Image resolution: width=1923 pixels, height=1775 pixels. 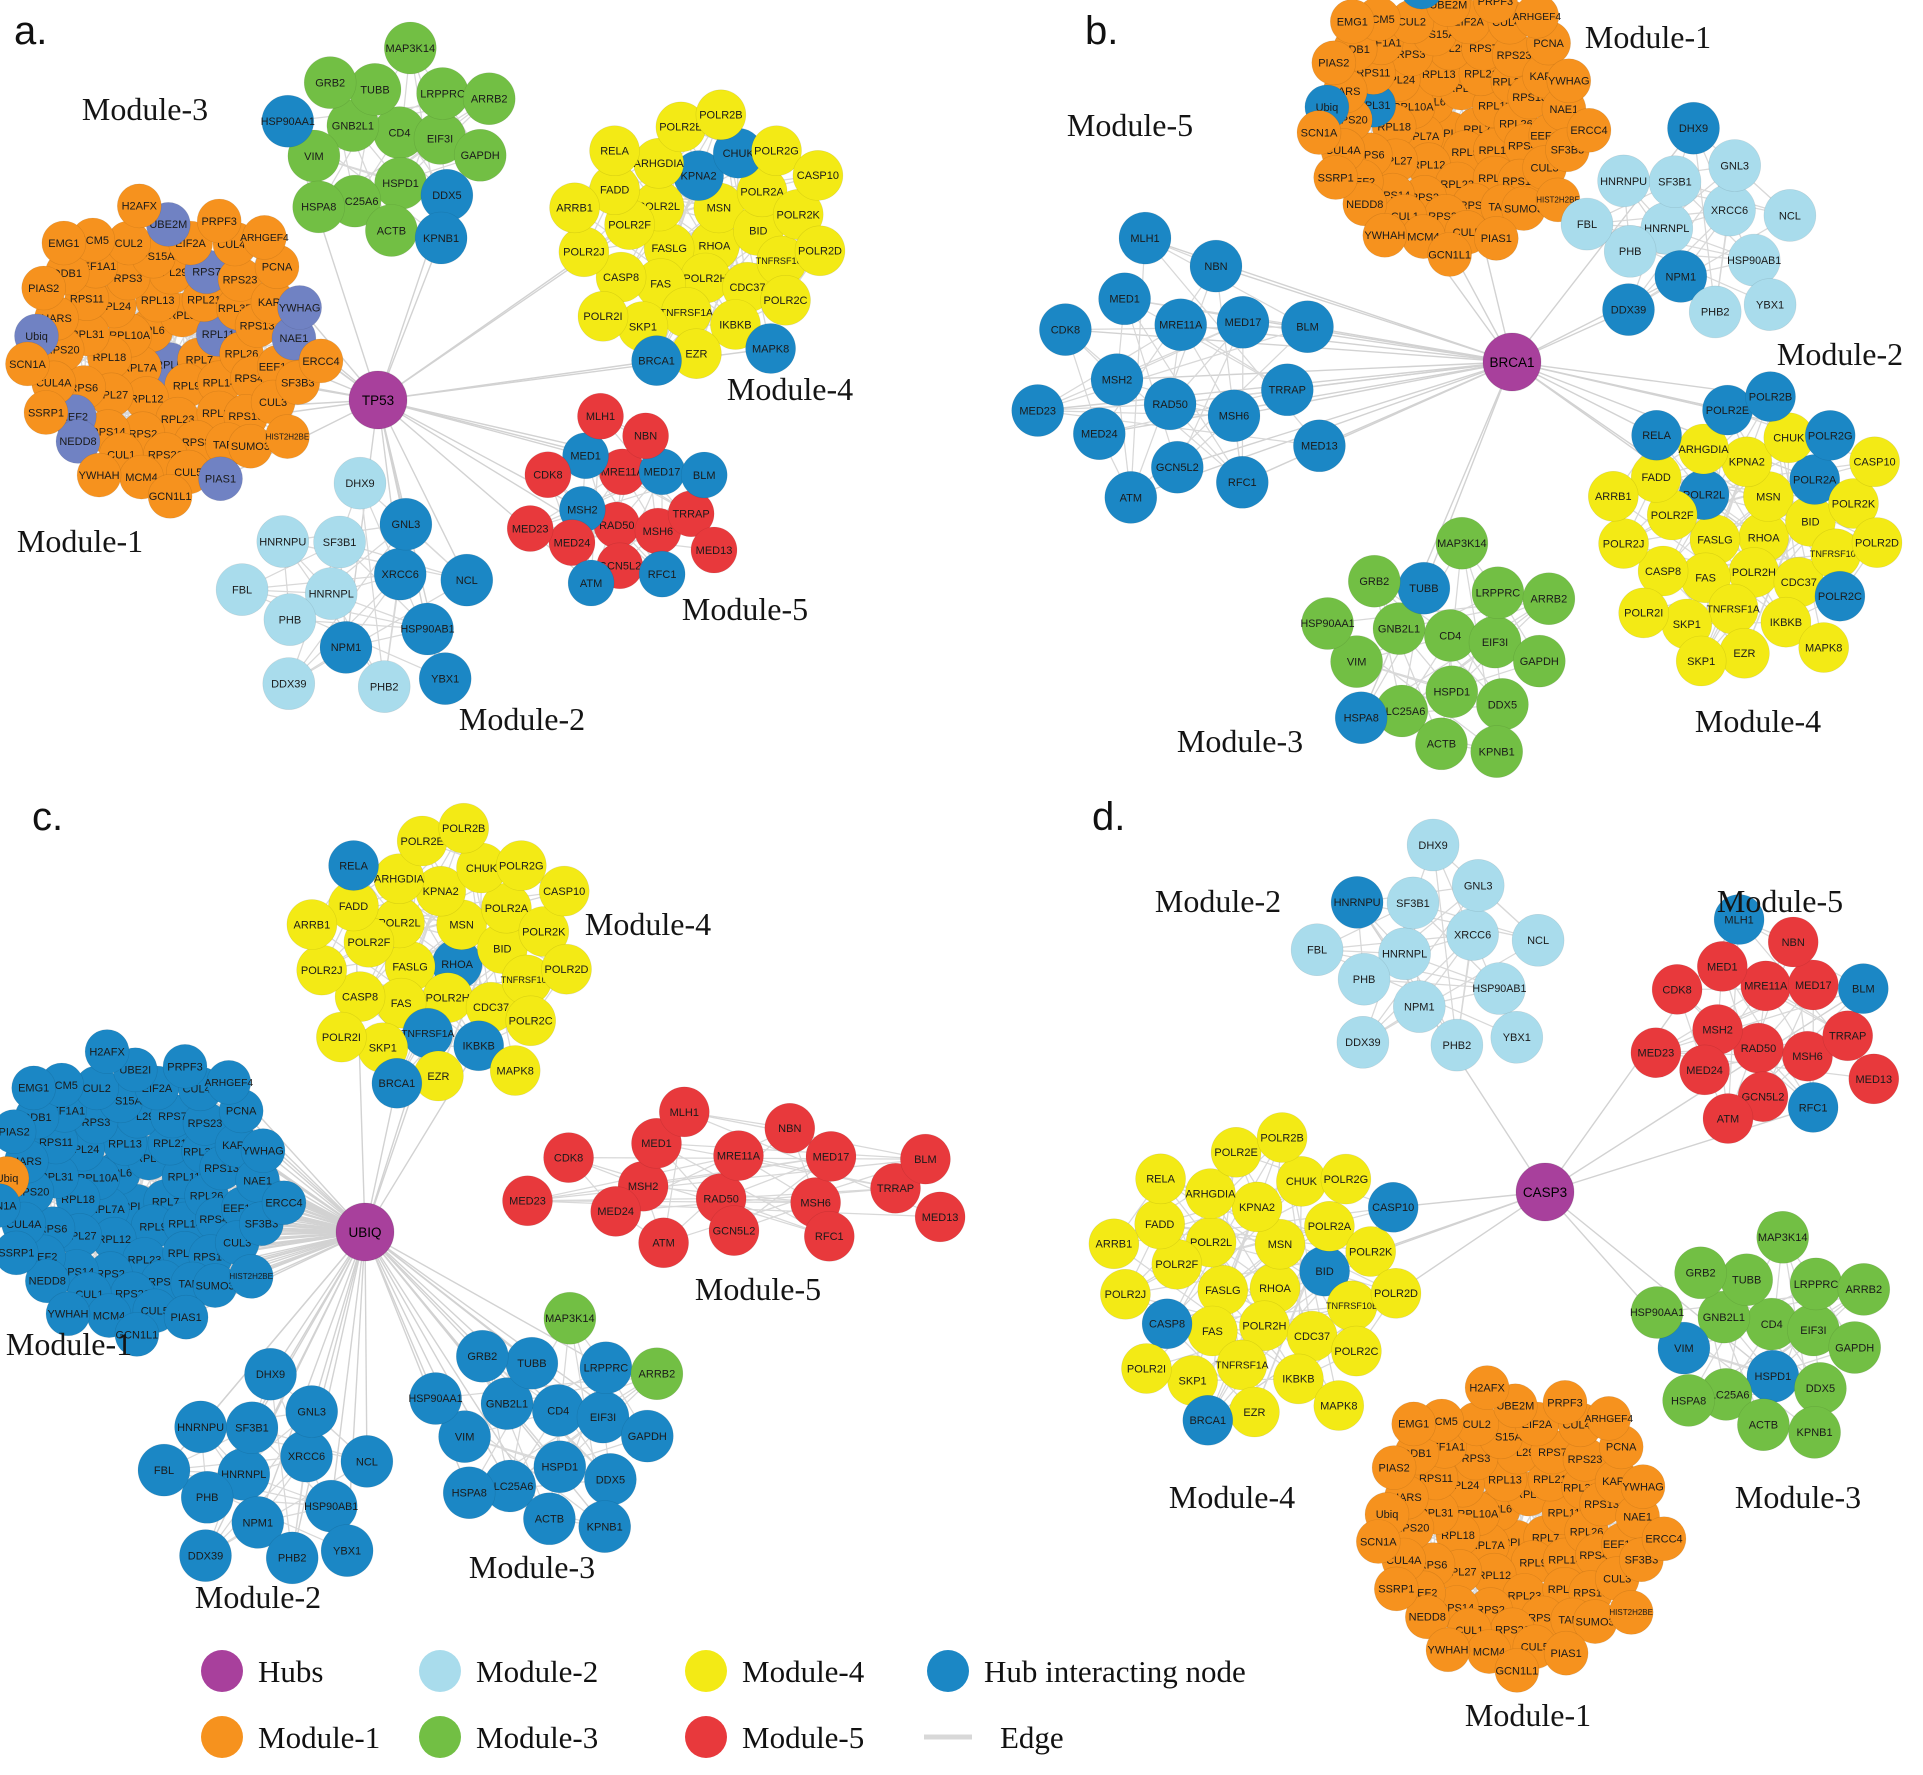 What do you see at coordinates (47, 817) in the screenshot?
I see `panel-letter-c: c.` at bounding box center [47, 817].